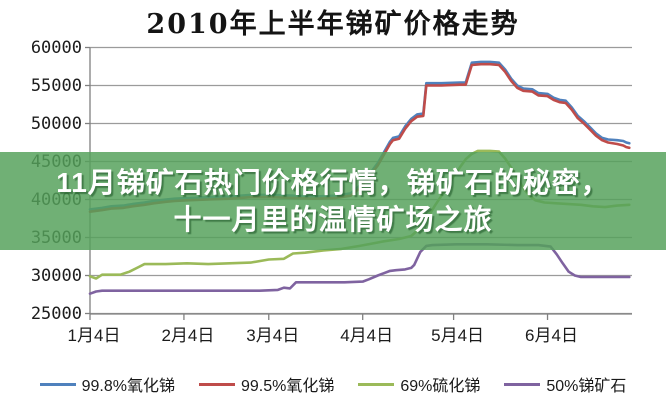 This screenshot has height=400, width=666. What do you see at coordinates (56, 275) in the screenshot?
I see `y-axis-tick-label: 30000` at bounding box center [56, 275].